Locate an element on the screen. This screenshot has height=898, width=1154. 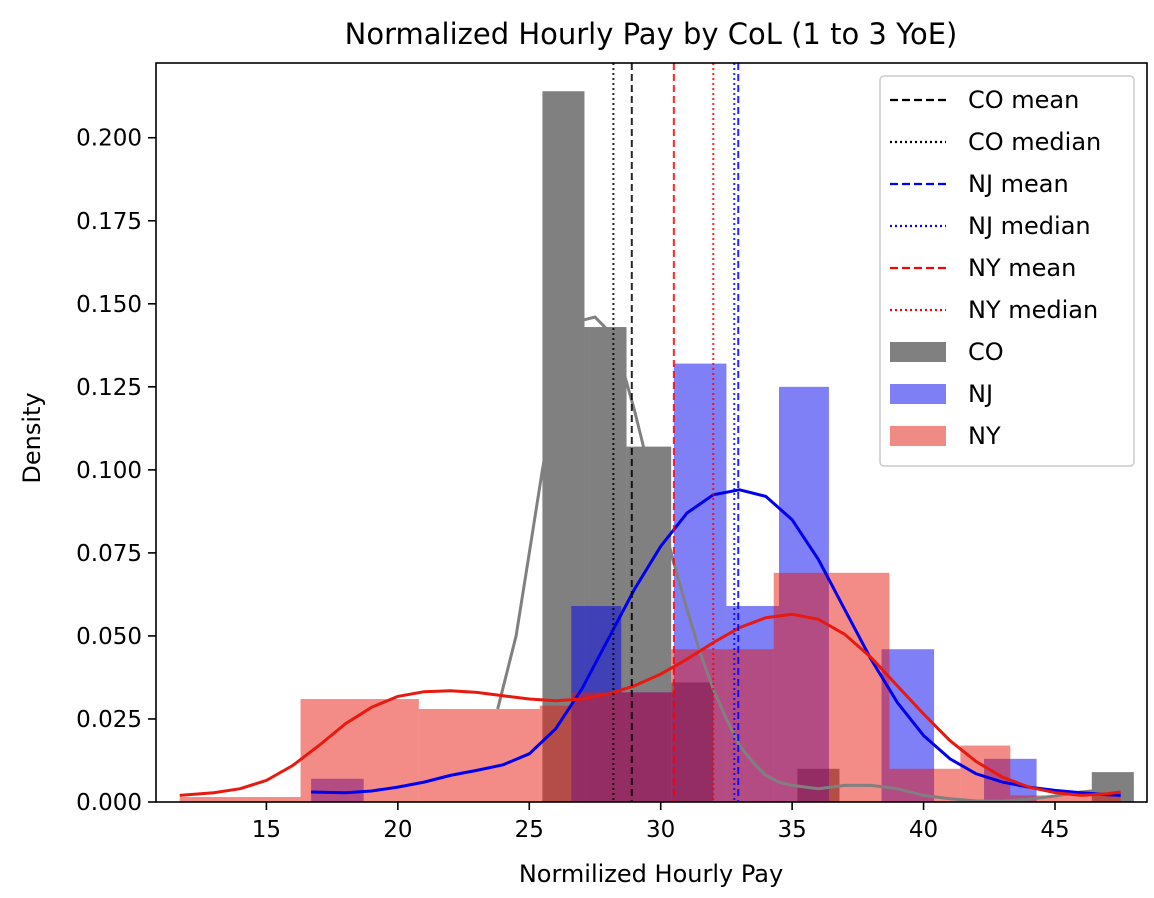
legend-box is located at coordinates (1007, 271).